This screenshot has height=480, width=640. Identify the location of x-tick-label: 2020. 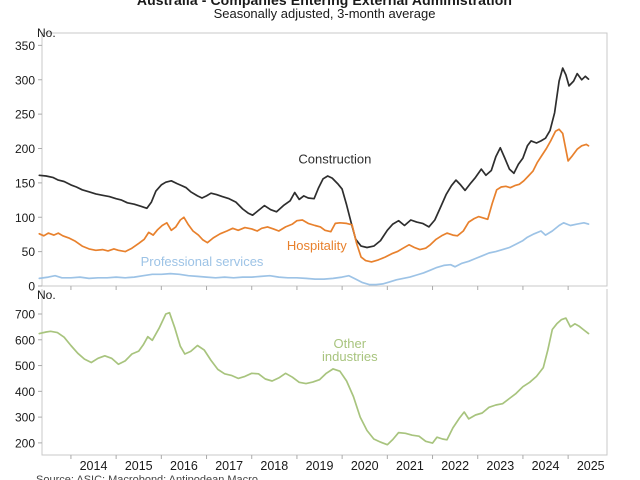
(365, 466).